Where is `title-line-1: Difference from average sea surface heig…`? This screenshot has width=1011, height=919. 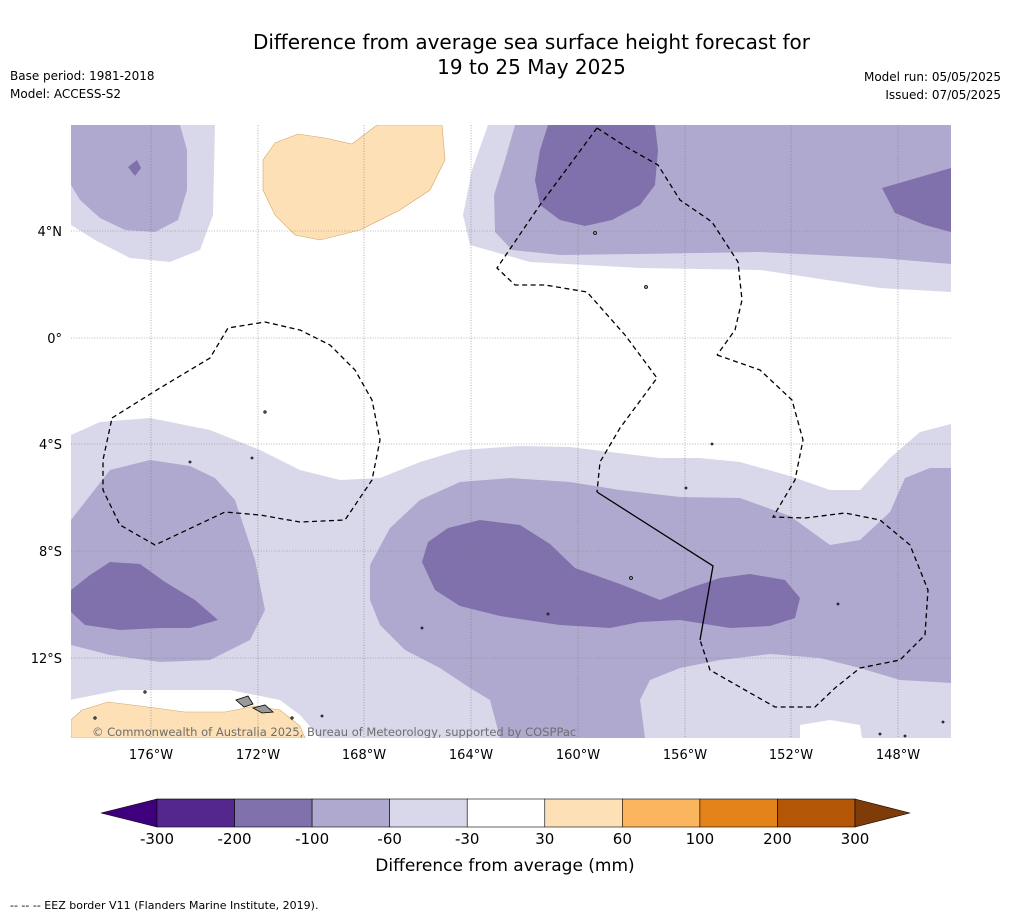 title-line-1: Difference from average sea surface heig… is located at coordinates (531, 42).